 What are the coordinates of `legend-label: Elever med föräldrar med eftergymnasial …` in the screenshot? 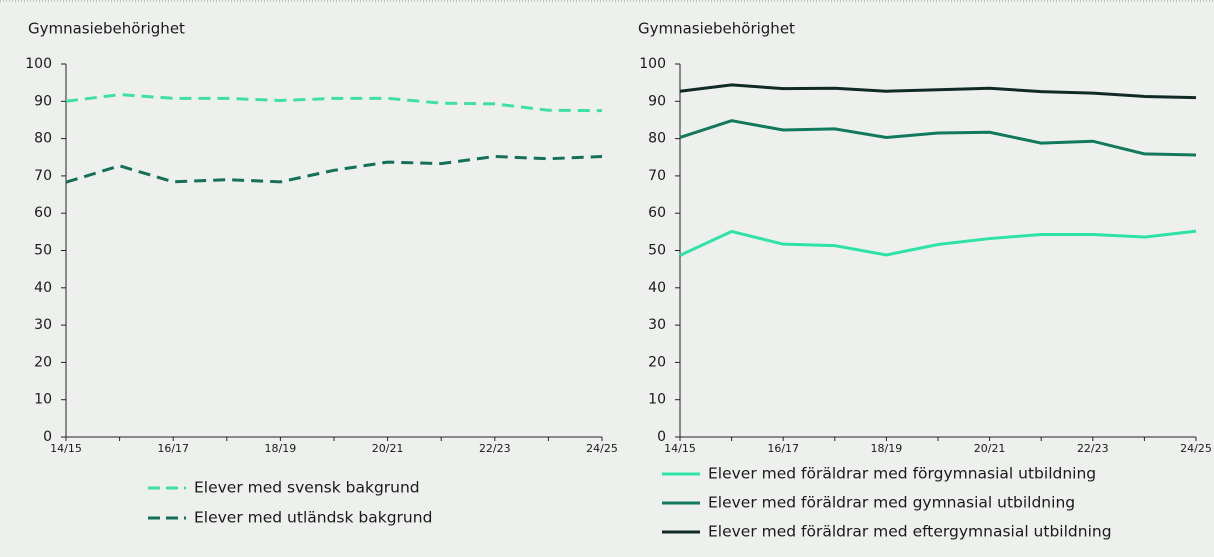 It's located at (910, 532).